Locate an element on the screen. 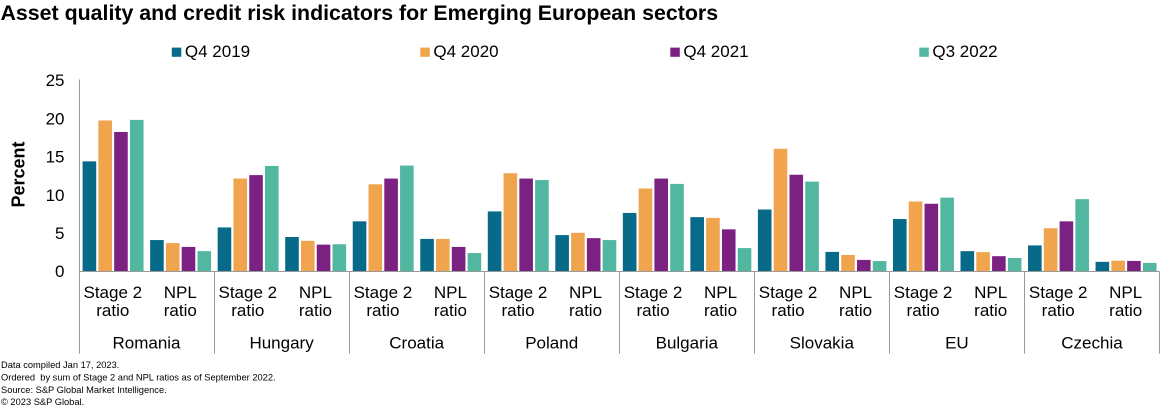  svg-text: 10 is located at coordinates (55, 195).